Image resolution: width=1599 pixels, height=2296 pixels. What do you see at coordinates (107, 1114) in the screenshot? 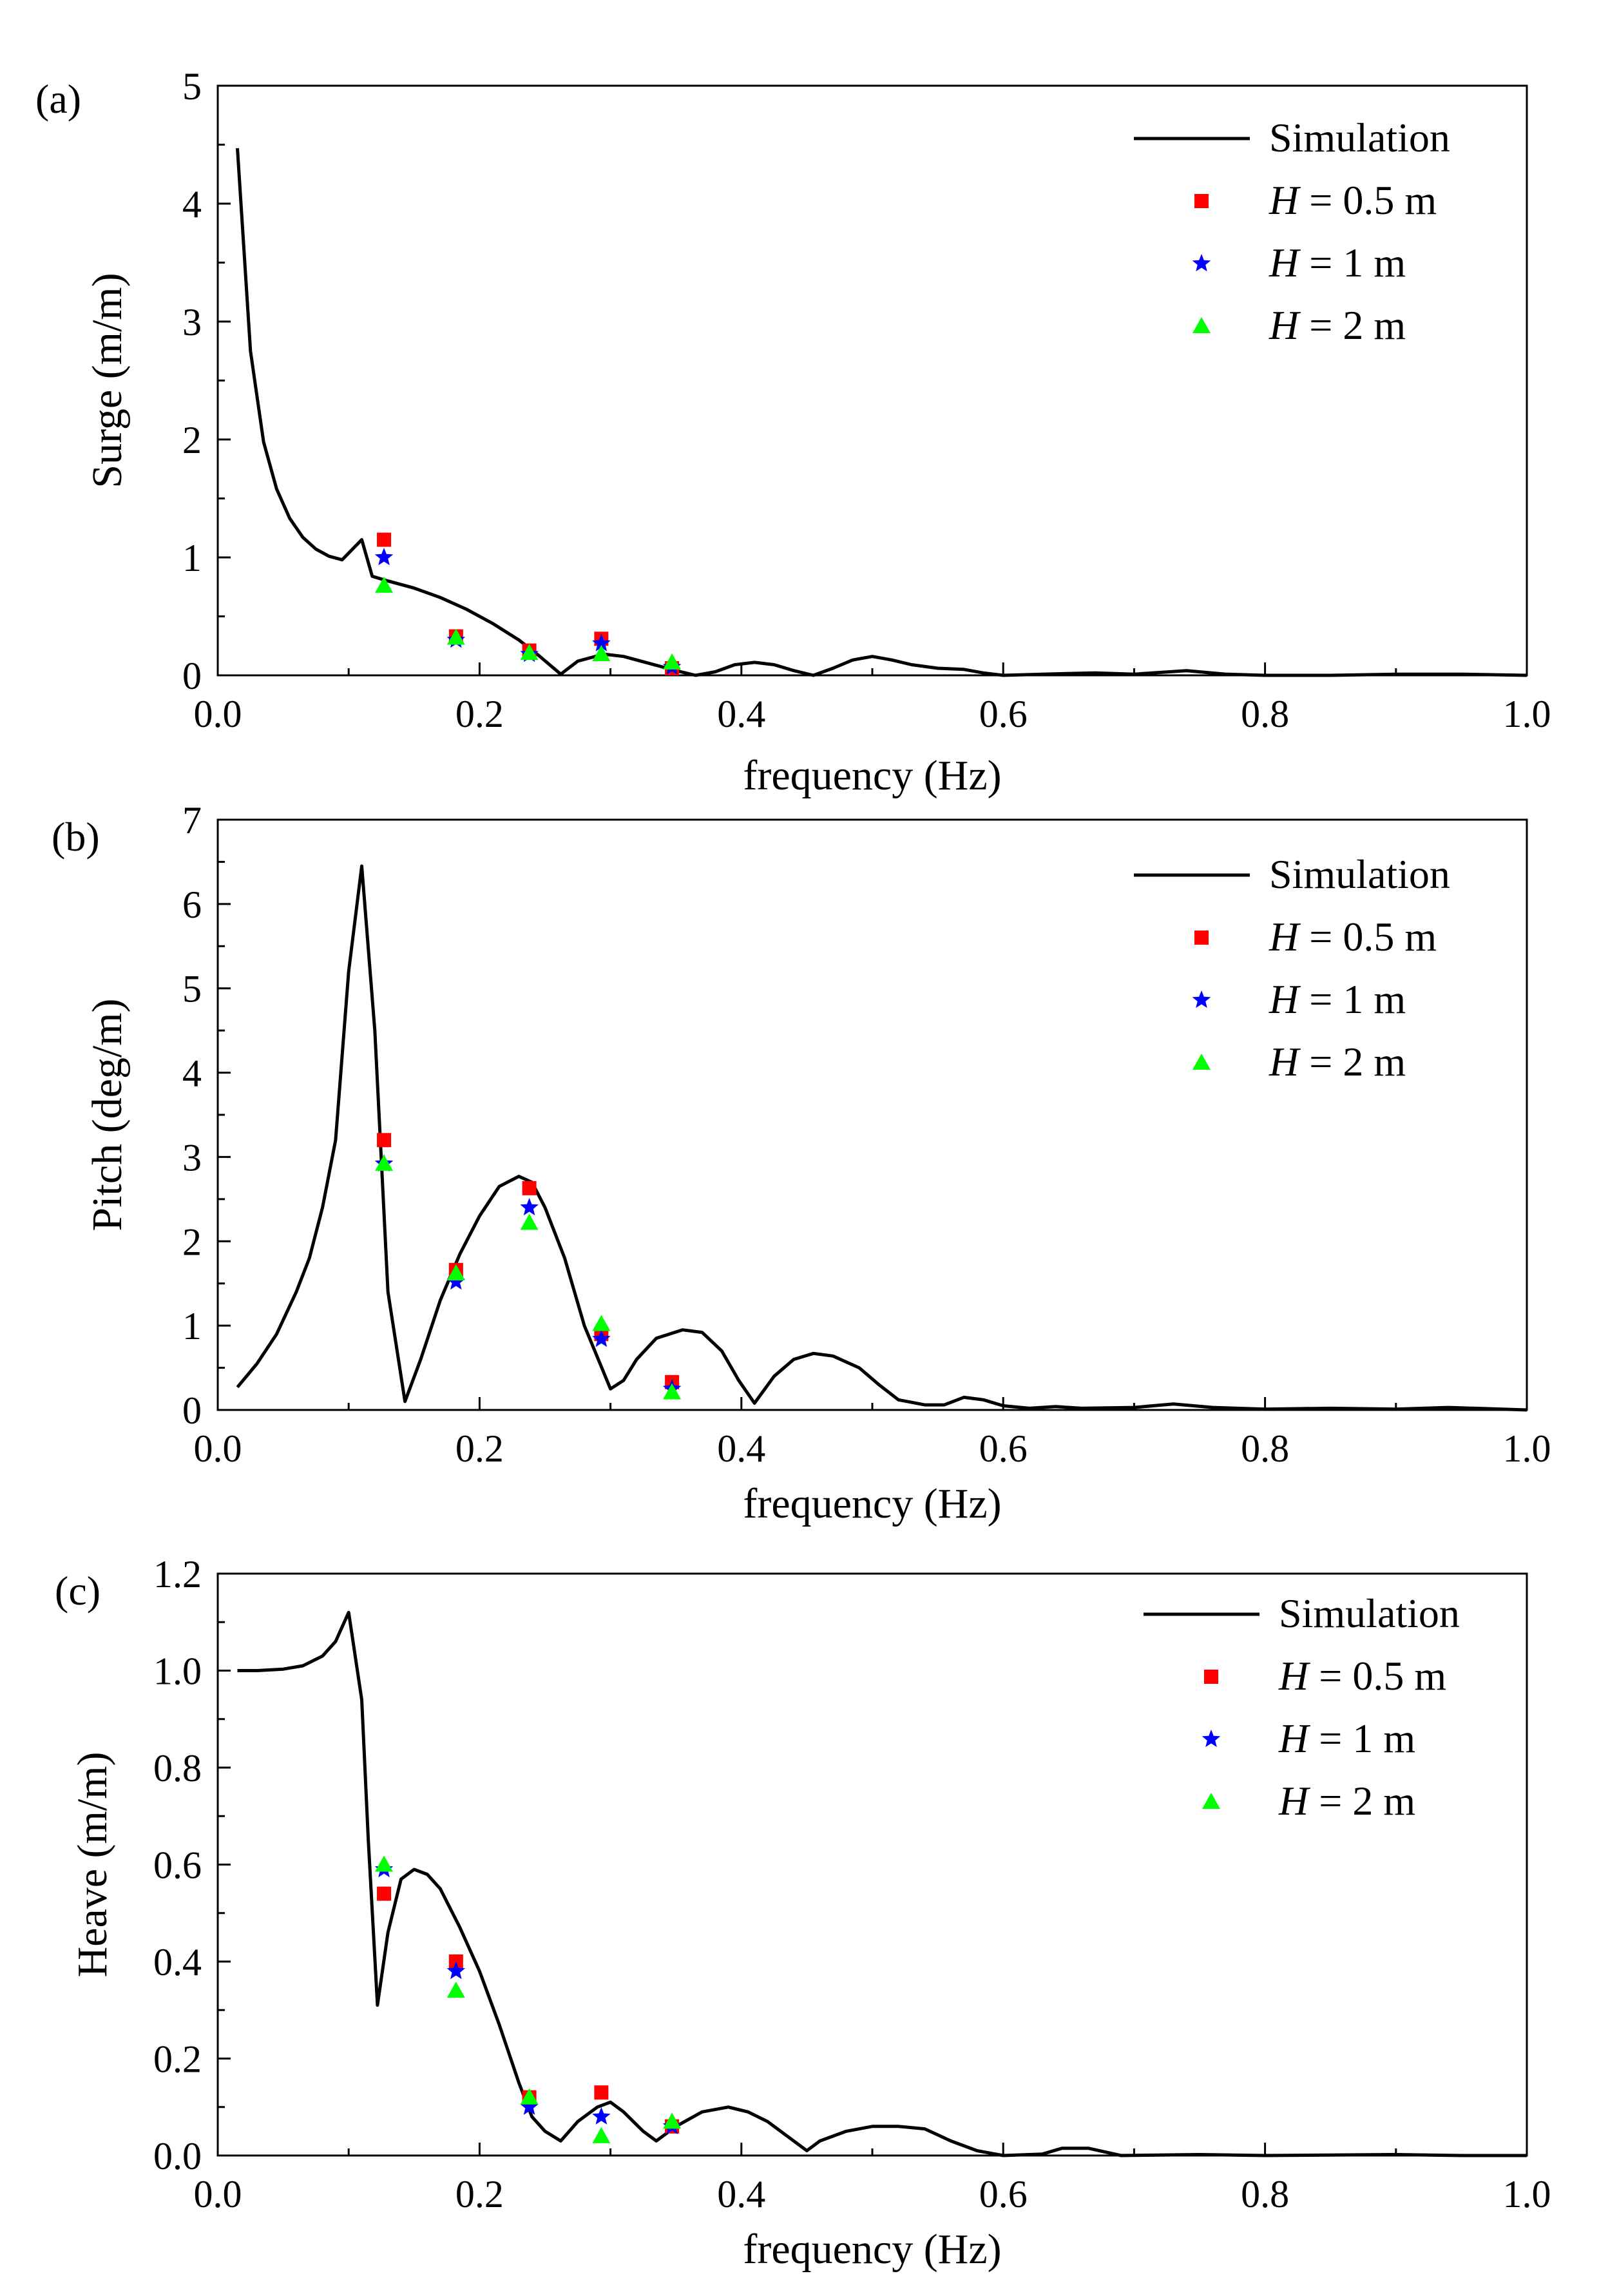
I see `y-axis-title: Pitch (deg/m)` at bounding box center [107, 1114].